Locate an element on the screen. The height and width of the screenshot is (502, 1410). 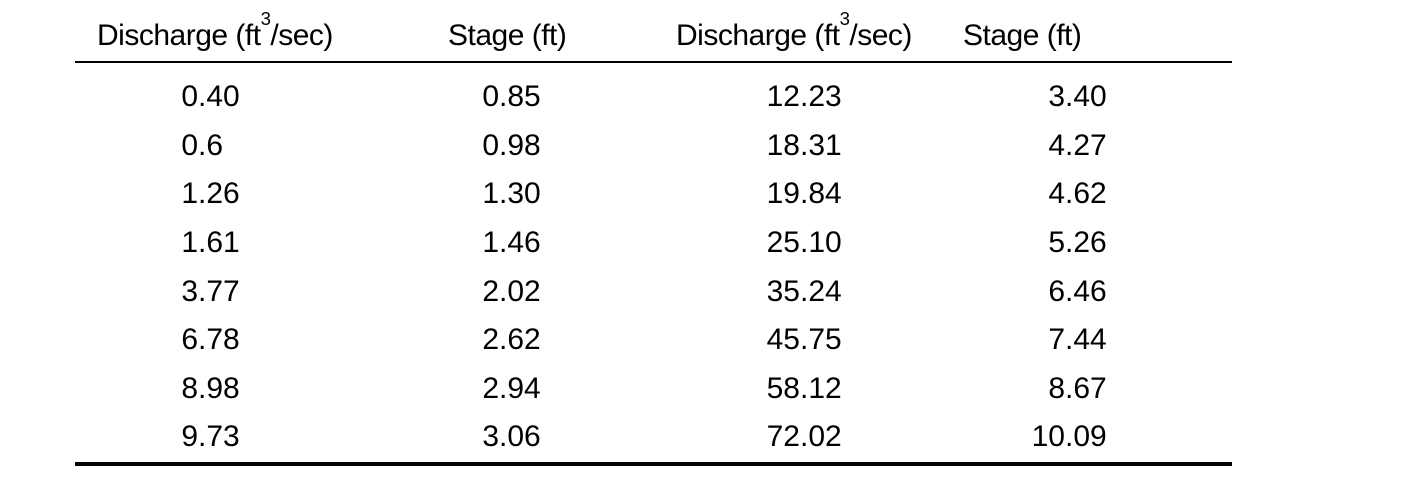
column-header-stage-right: Stage (ft) is located at coordinates (1086, 35).